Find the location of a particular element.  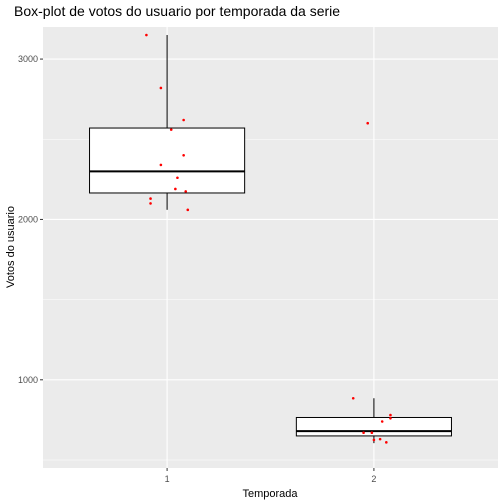

y-axis-ticks: 1000 2000 3000 is located at coordinates (30, 219).